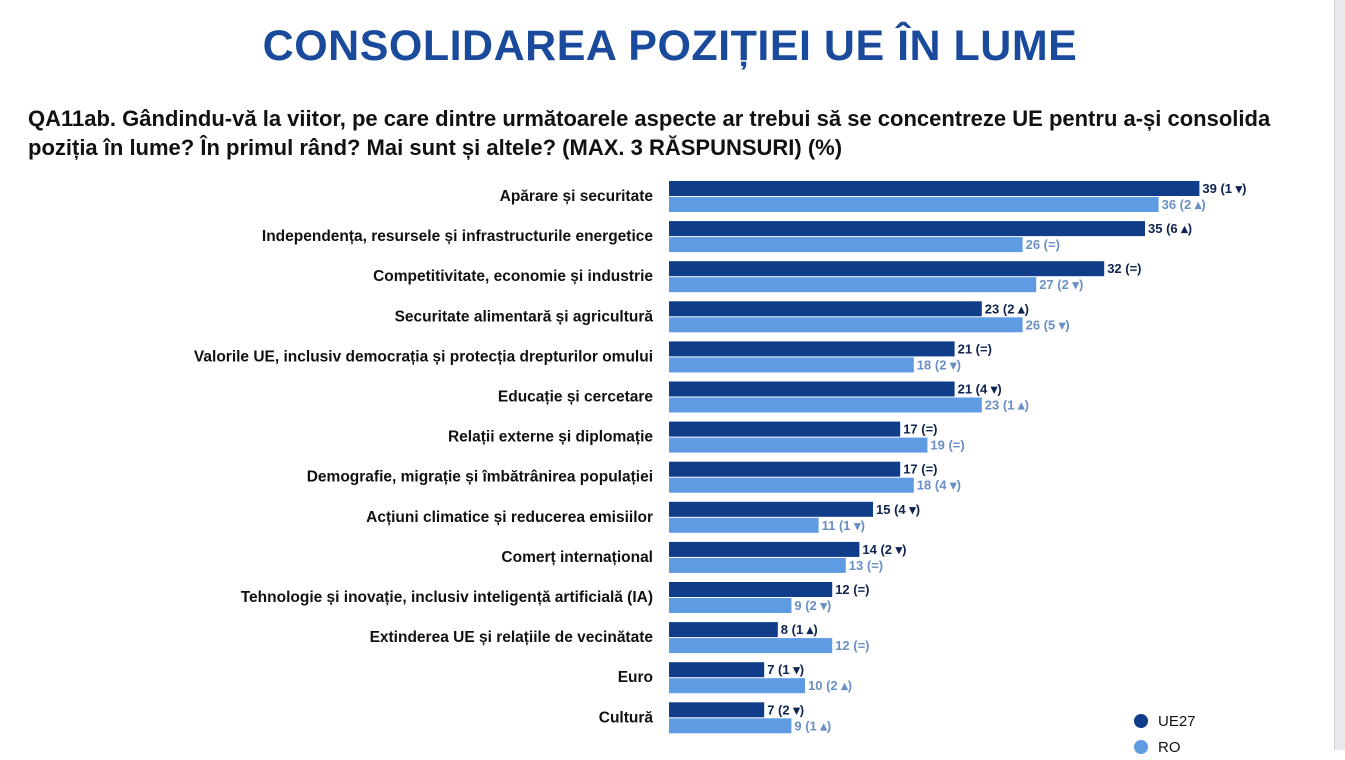 The height and width of the screenshot is (760, 1345). Describe the element at coordinates (1224, 188) in the screenshot. I see `data-label-ue27: 39 (1 ▾)` at that location.